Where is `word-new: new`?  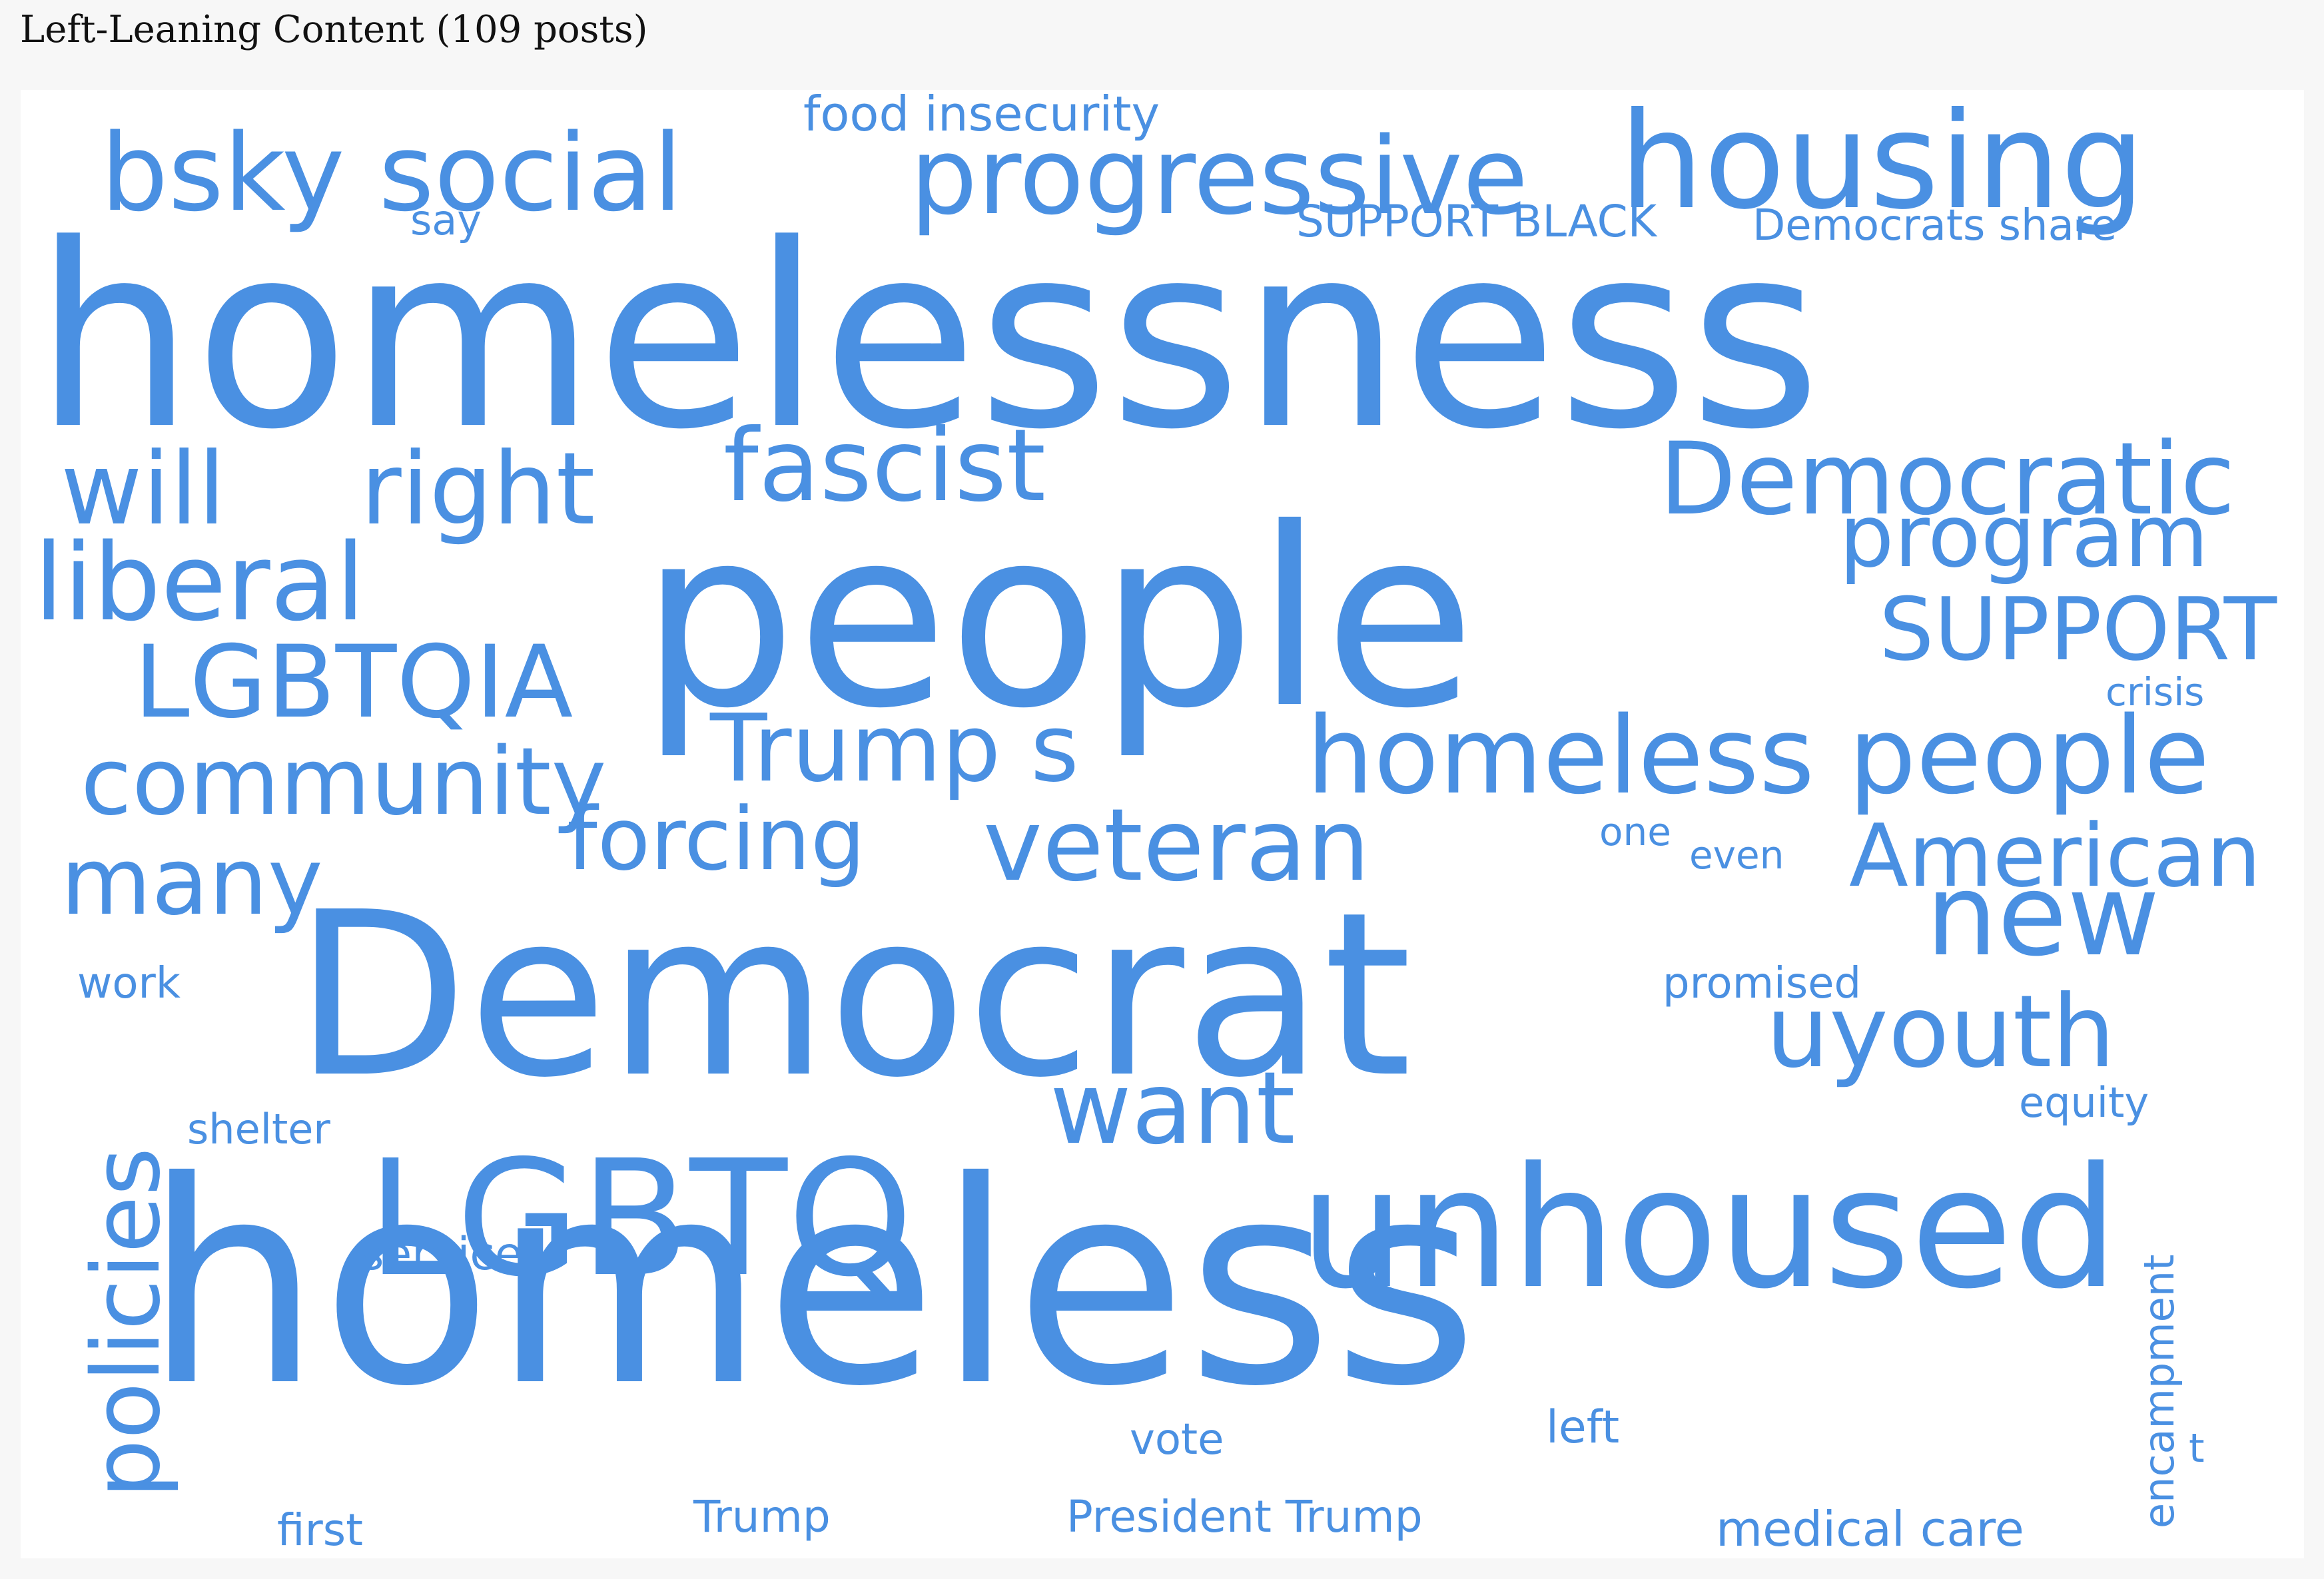
word-new: new is located at coordinates (2043, 916).